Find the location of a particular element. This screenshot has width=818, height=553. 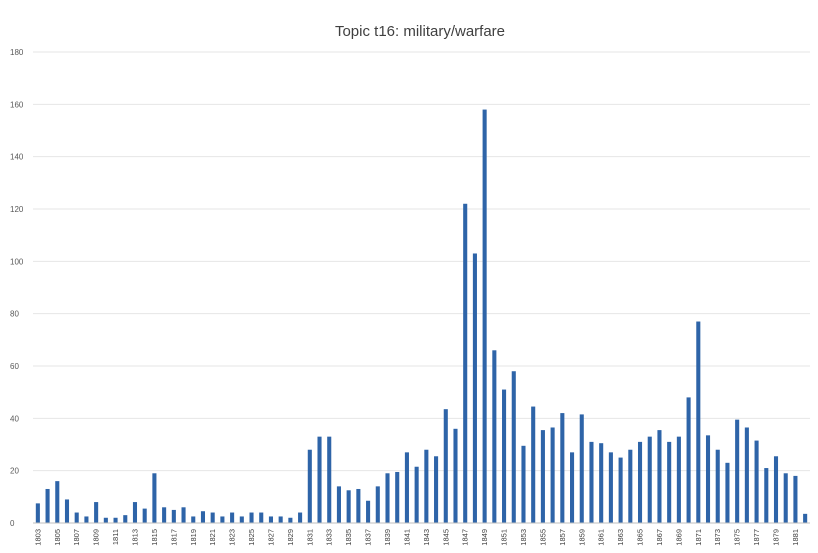

x-tick-label: 1827 is located at coordinates (270, 537).